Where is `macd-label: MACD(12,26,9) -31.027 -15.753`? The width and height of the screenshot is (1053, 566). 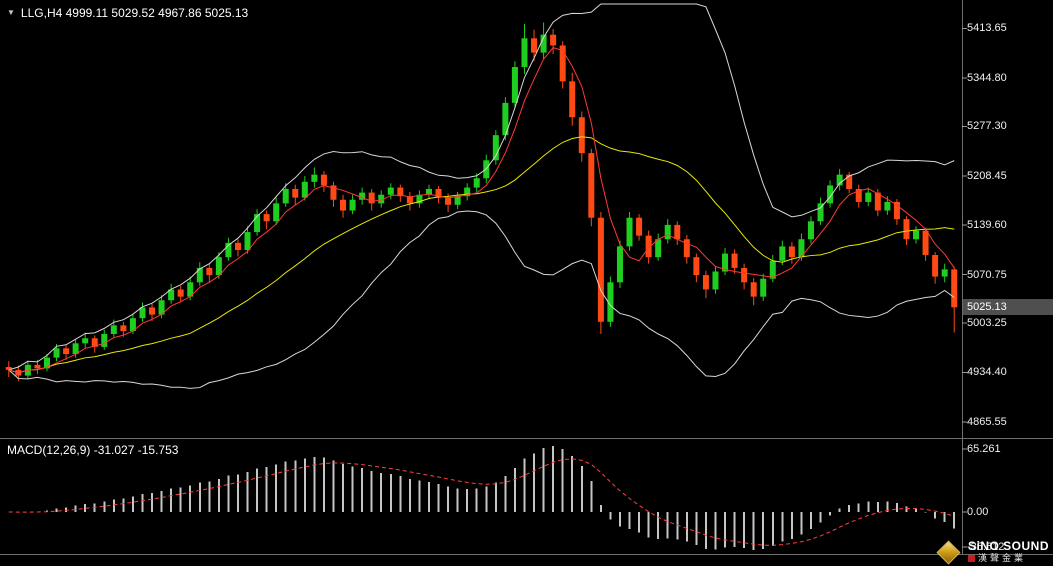
macd-label: MACD(12,26,9) -31.027 -15.753 is located at coordinates (93, 450).